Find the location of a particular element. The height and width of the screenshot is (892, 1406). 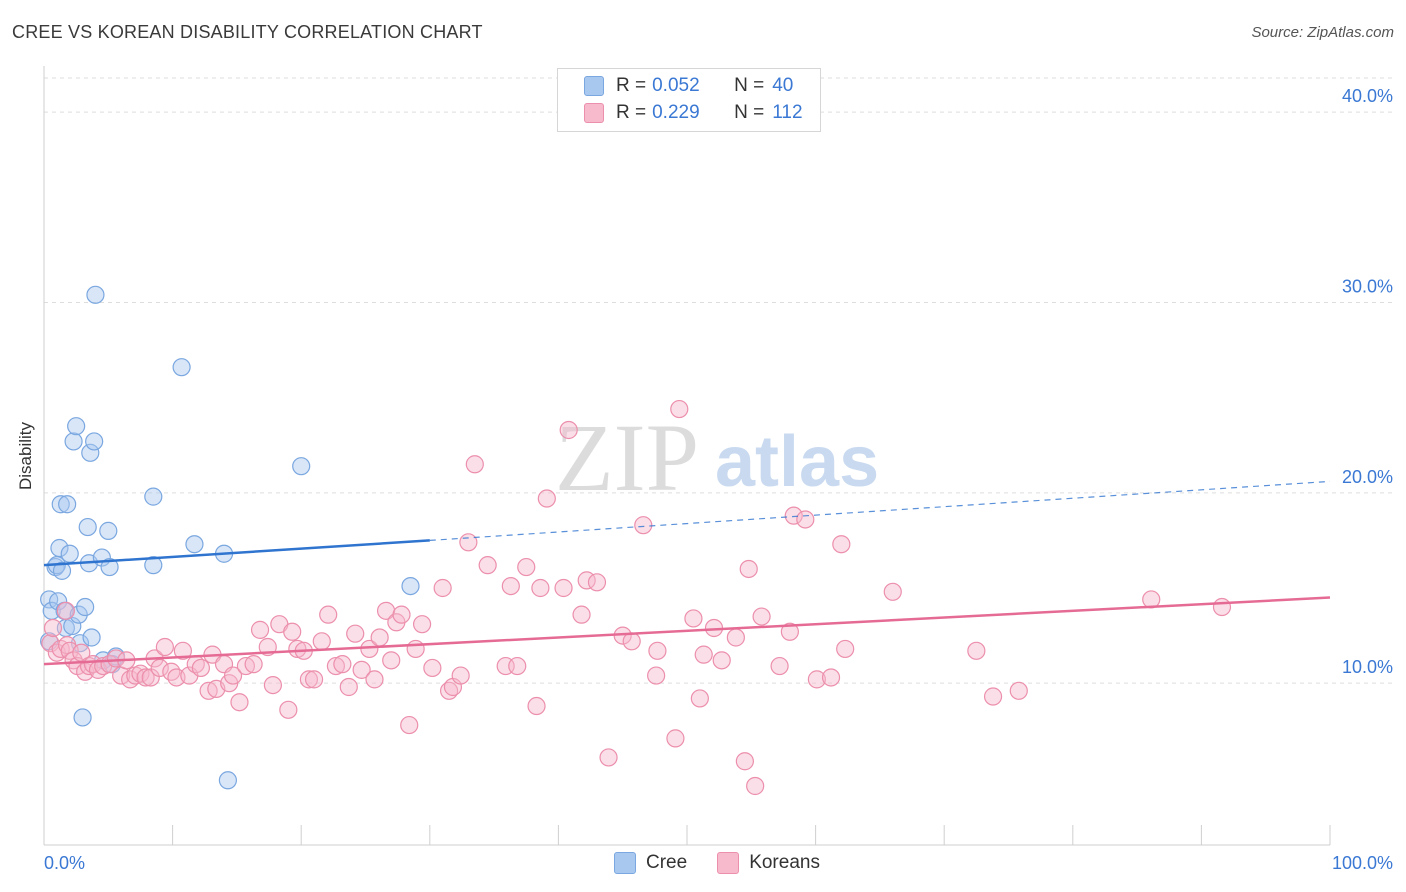

watermark-zip: ZIP is located at coordinates (627, 457).